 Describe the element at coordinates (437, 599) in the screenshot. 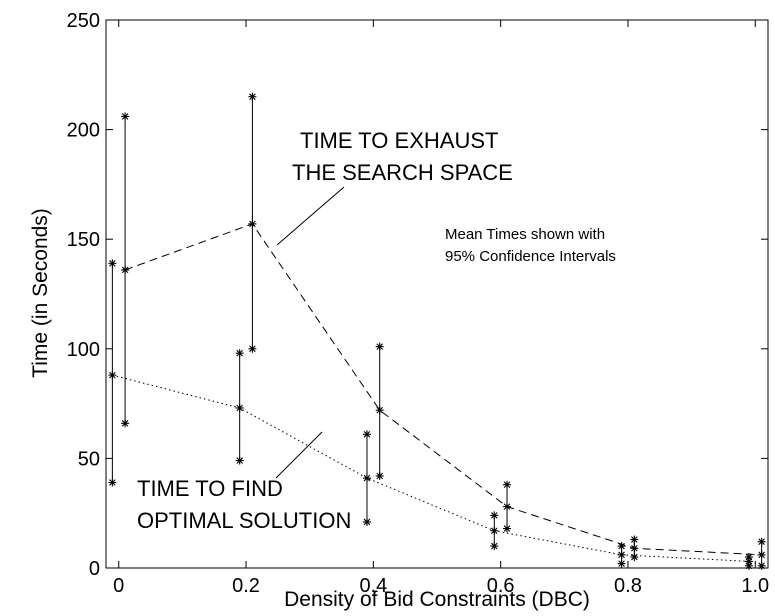

I see `x-axis-label: Density of Bid Constraints (DBC)` at that location.